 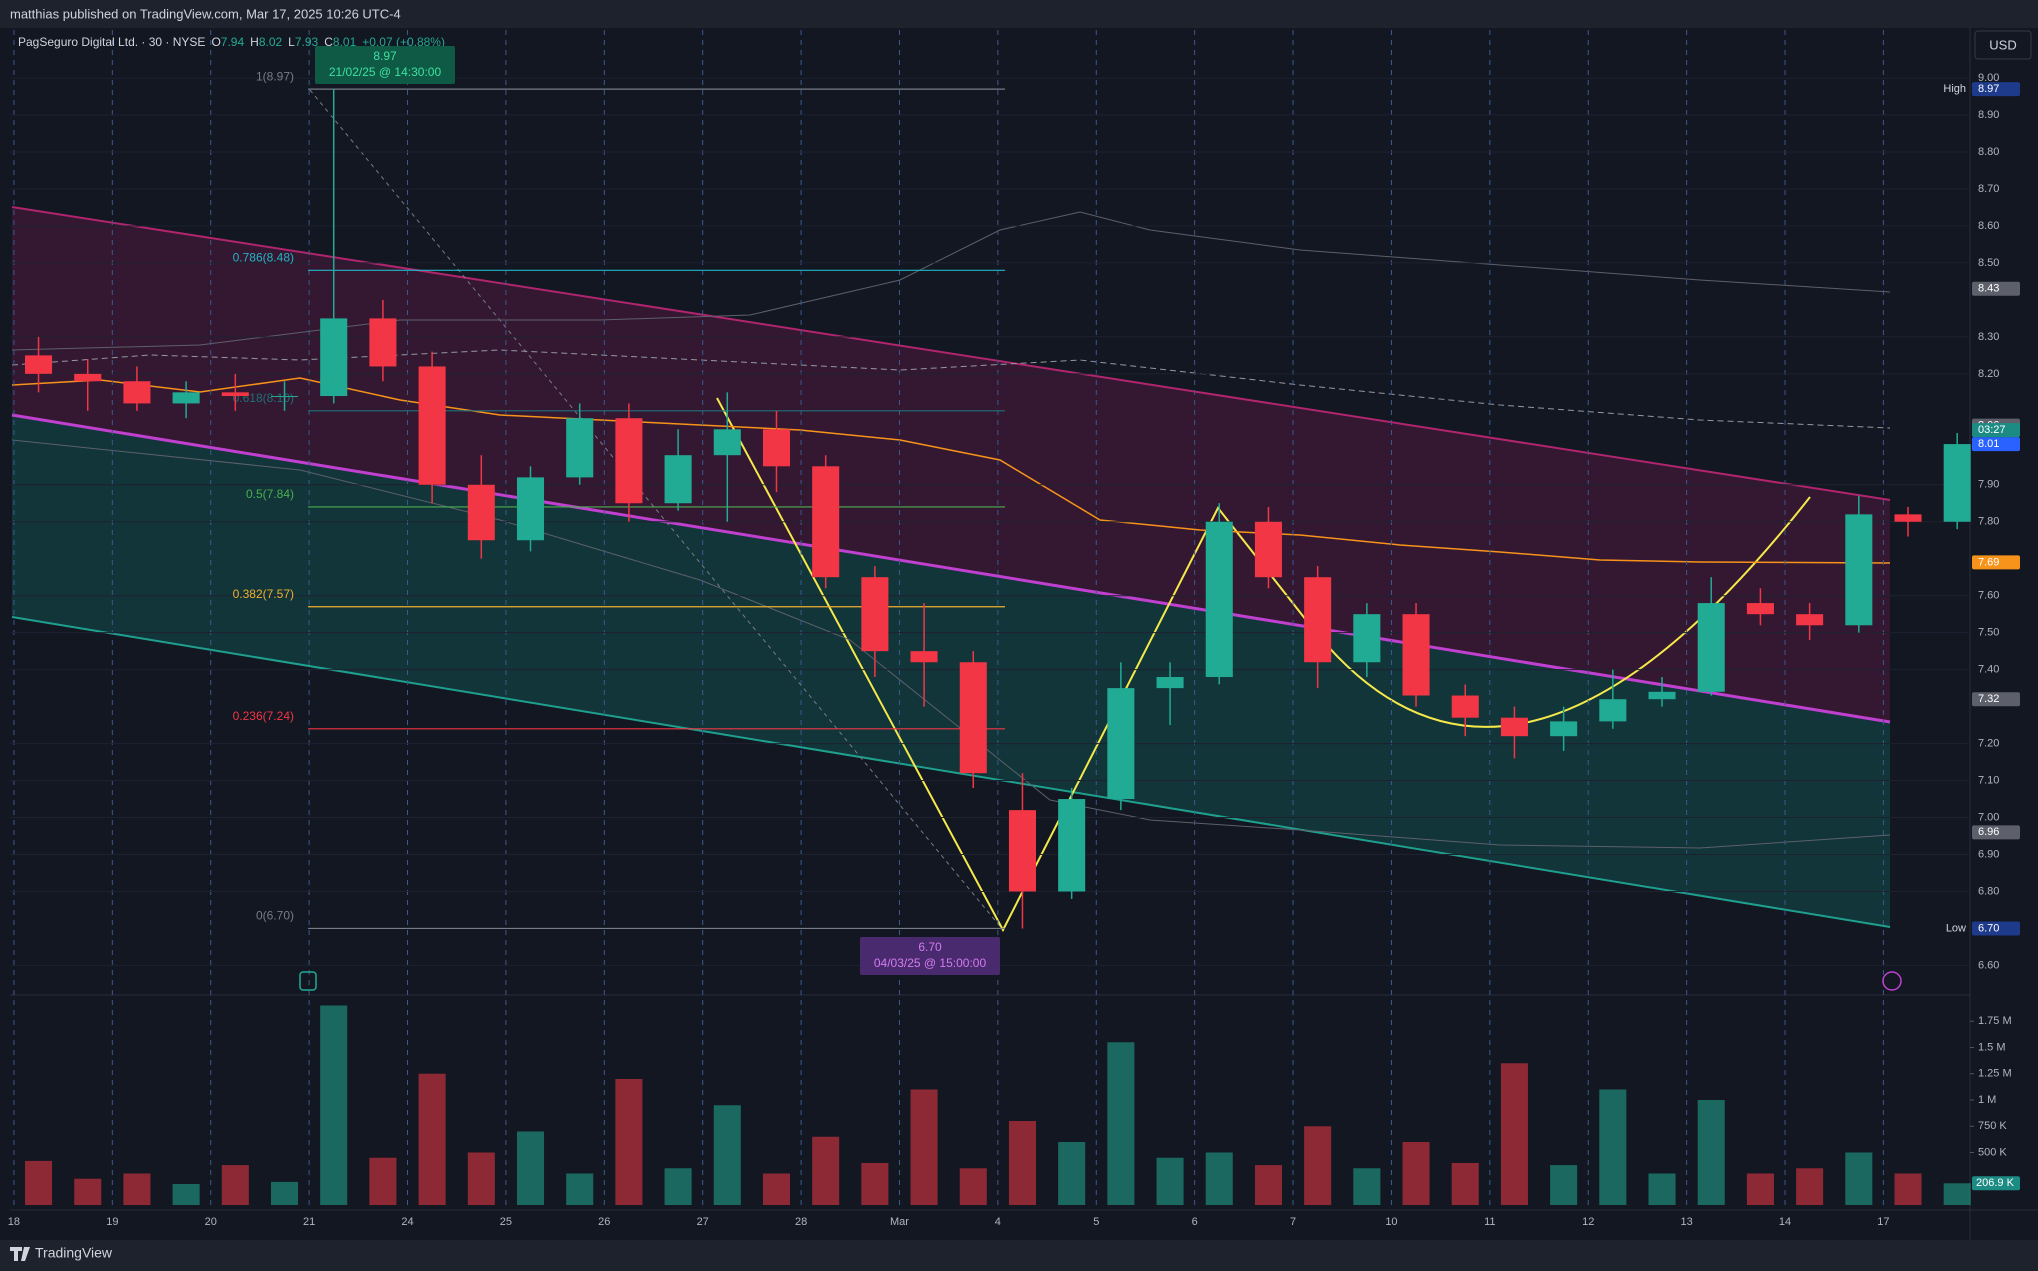 What do you see at coordinates (1988, 263) in the screenshot?
I see `y-tick-label: 8.50` at bounding box center [1988, 263].